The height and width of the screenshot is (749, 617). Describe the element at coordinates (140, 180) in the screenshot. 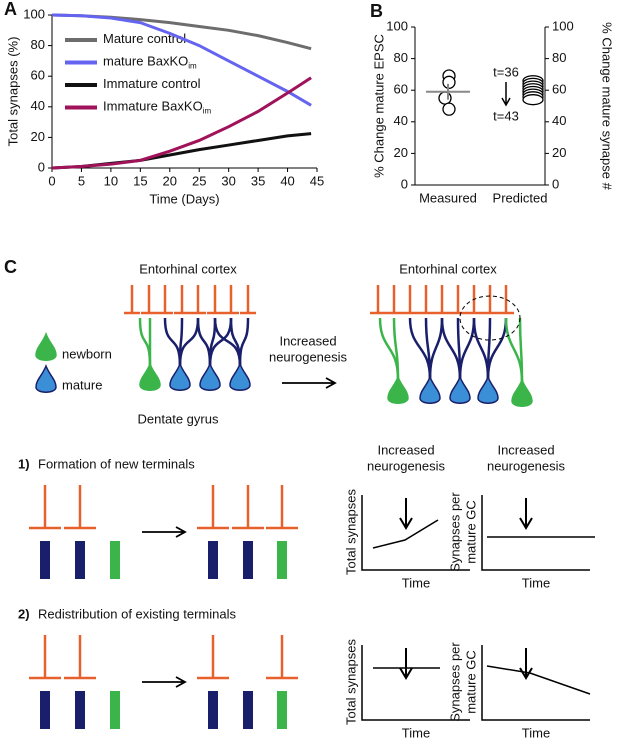

I see `x-tick-label: 15` at that location.